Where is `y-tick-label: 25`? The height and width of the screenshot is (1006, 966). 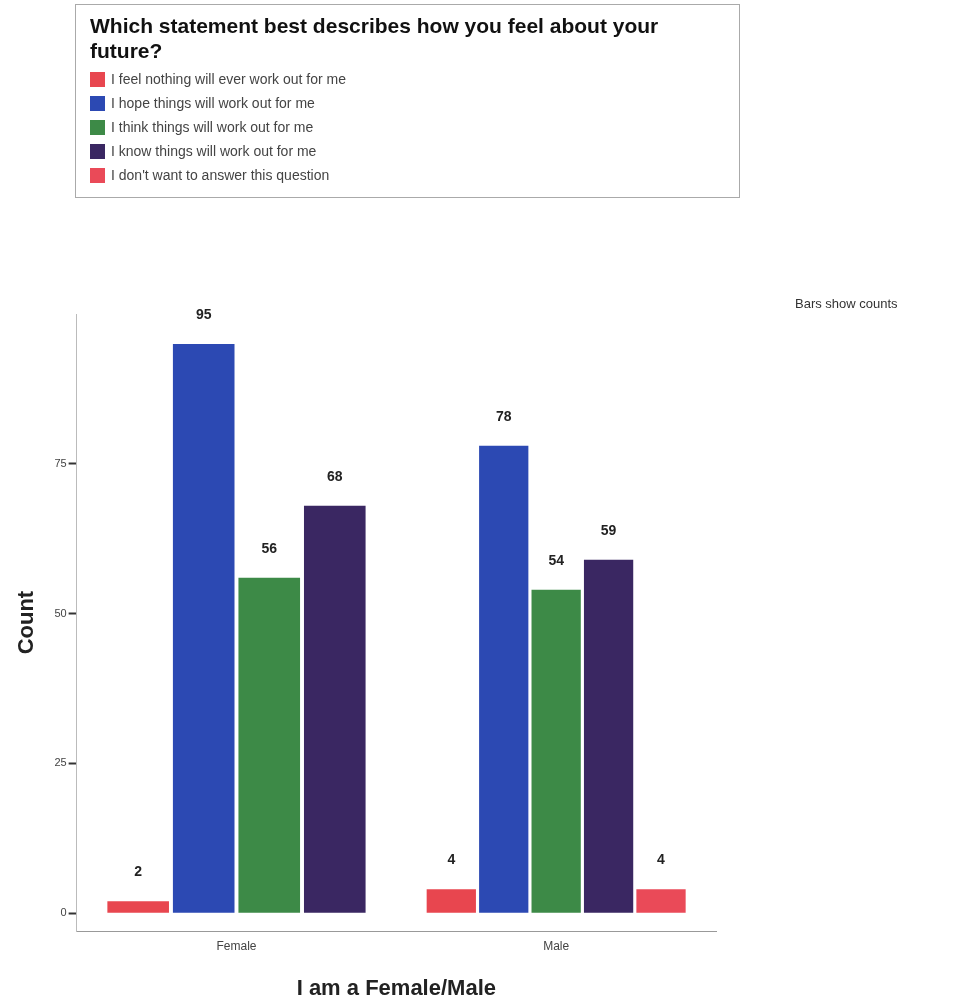
y-tick-label: 25 is located at coordinates (60, 762).